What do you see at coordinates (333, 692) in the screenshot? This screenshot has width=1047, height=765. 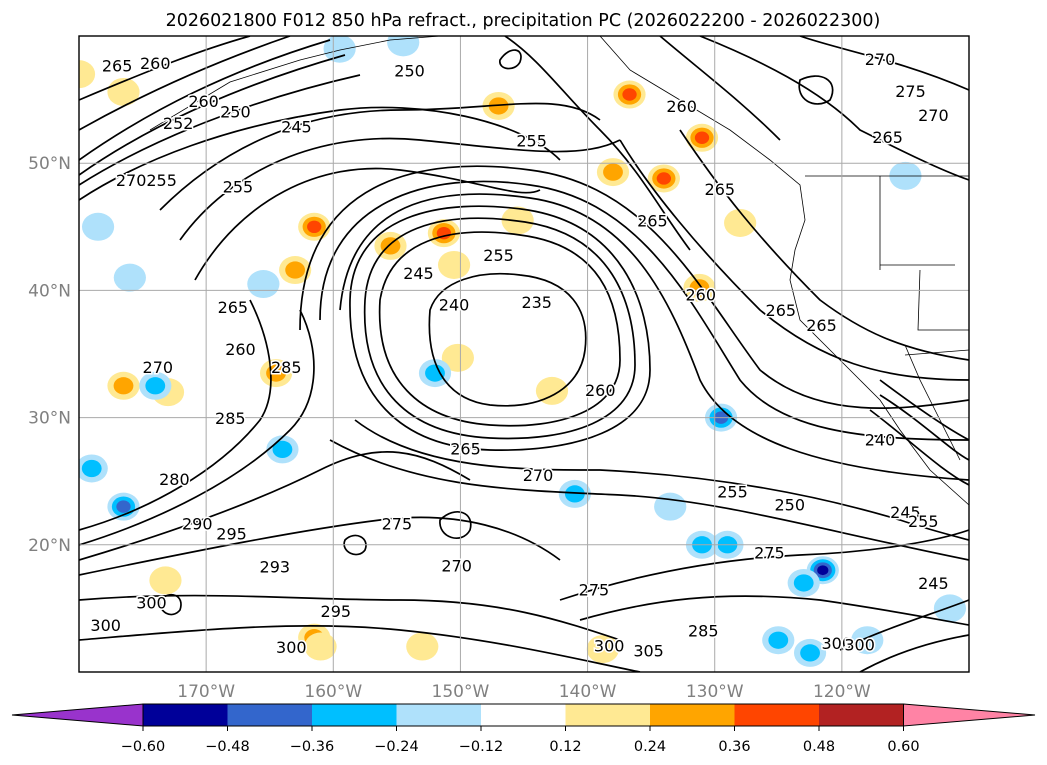 I see `x-tick-label: 160°W` at bounding box center [333, 692].